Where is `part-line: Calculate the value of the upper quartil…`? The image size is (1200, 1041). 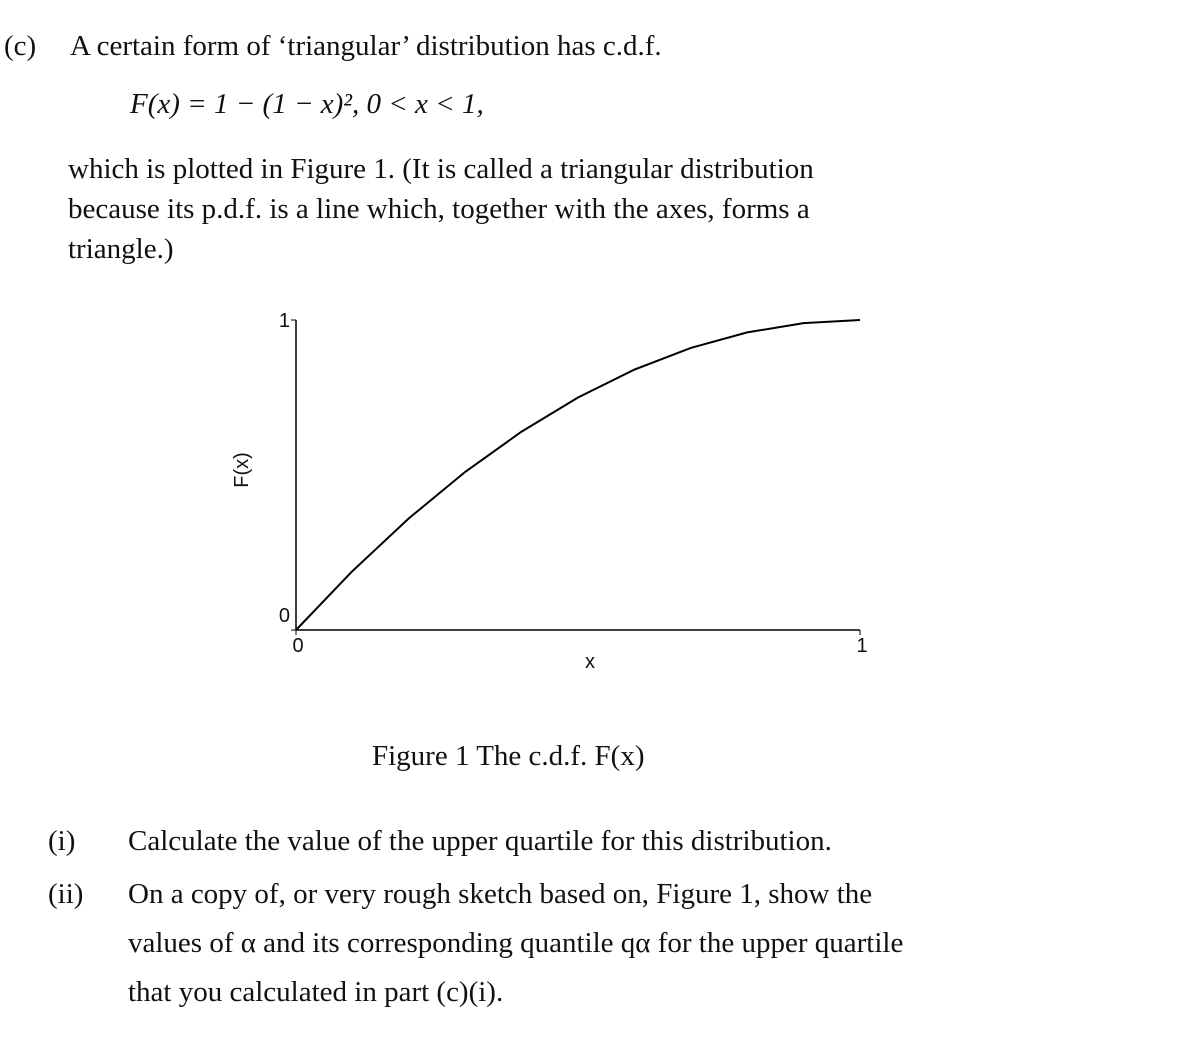
part-line: Calculate the value of the upper quartil… is located at coordinates (480, 841).